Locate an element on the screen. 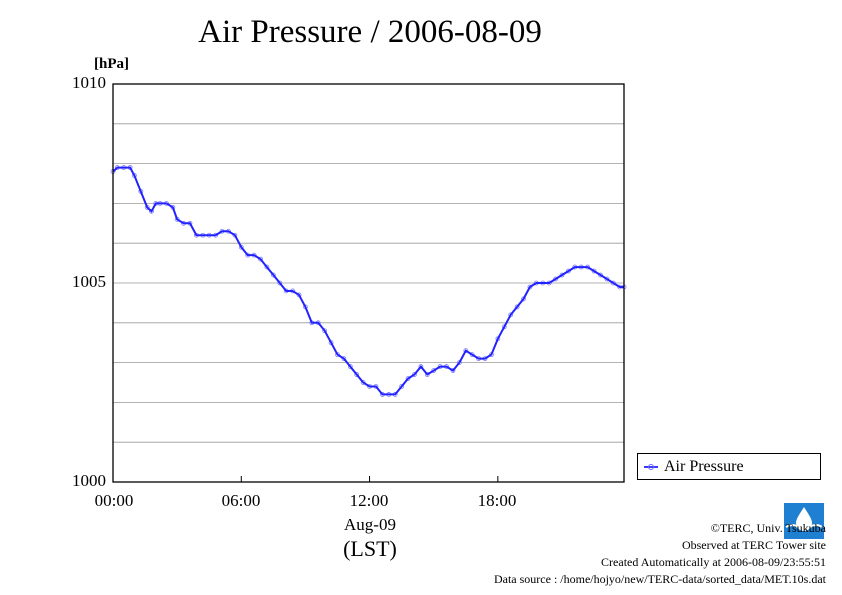 The height and width of the screenshot is (595, 842). y-axis-unit: [hPa] is located at coordinates (111, 64).